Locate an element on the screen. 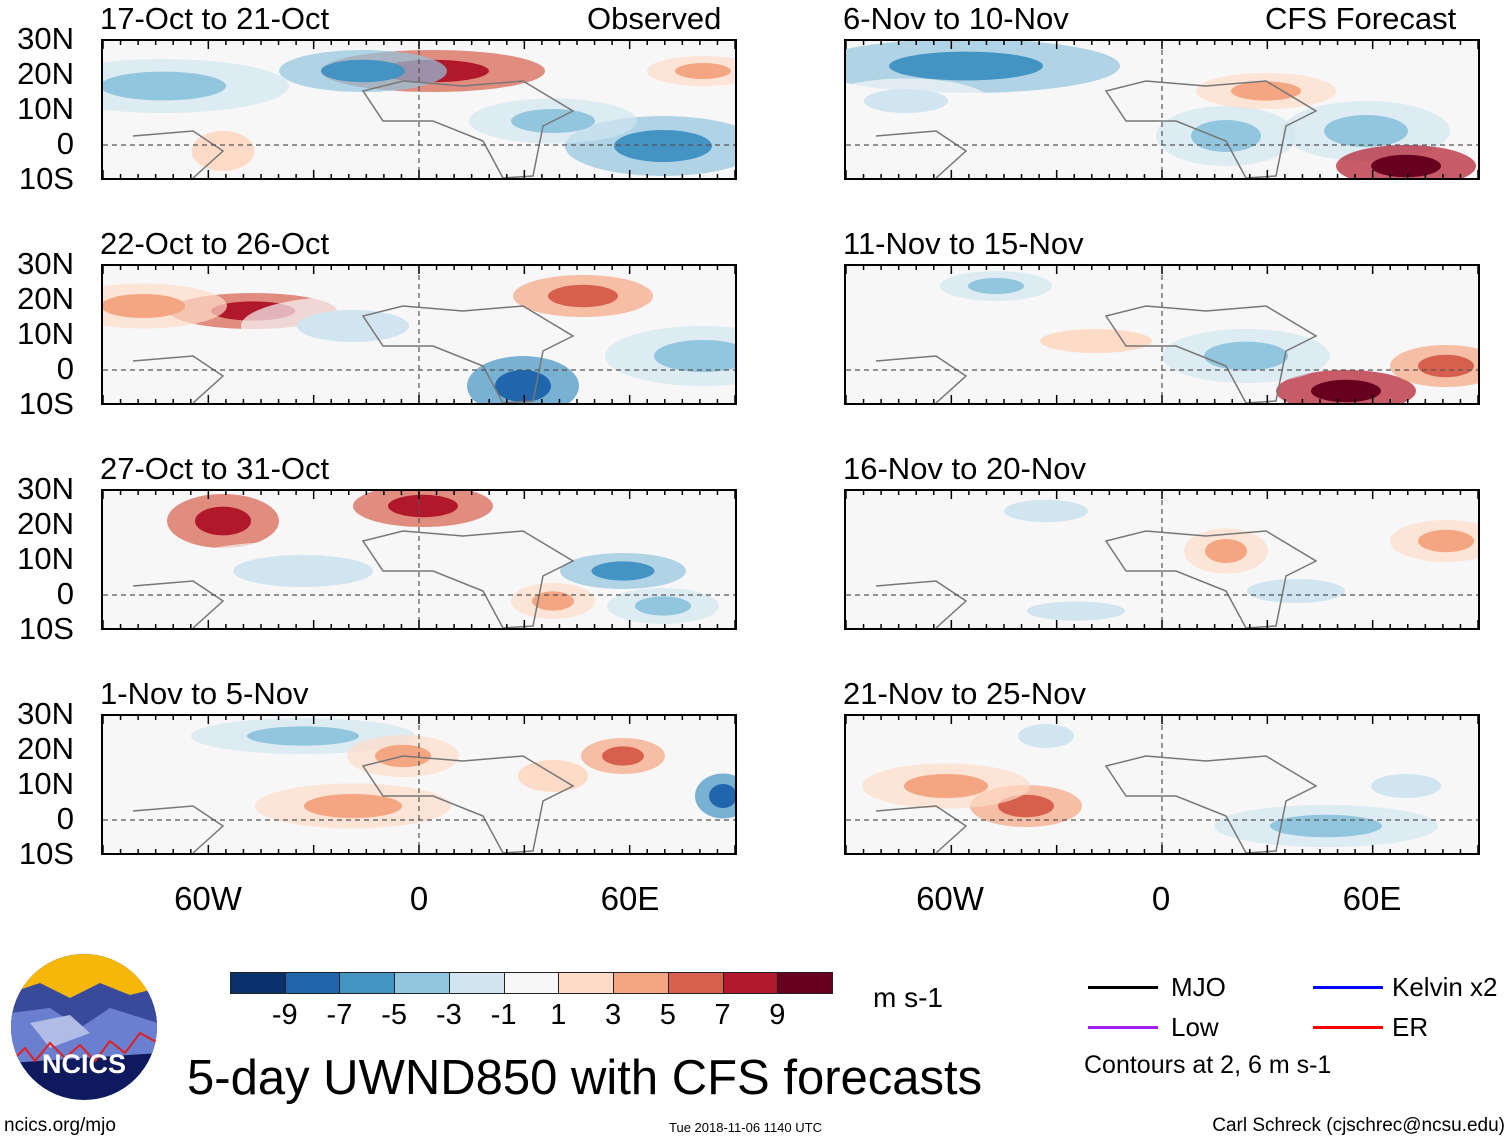  legend-line-kelvin is located at coordinates (1348, 987).